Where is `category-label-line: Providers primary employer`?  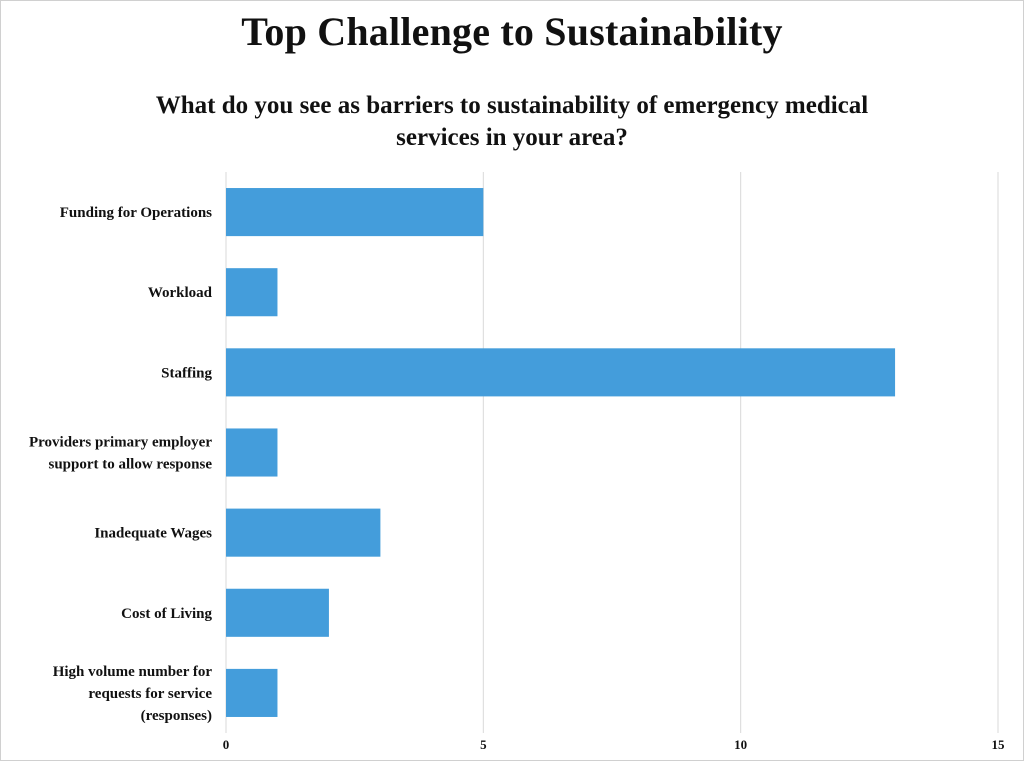
category-label-line: Providers primary employer is located at coordinates (120, 443).